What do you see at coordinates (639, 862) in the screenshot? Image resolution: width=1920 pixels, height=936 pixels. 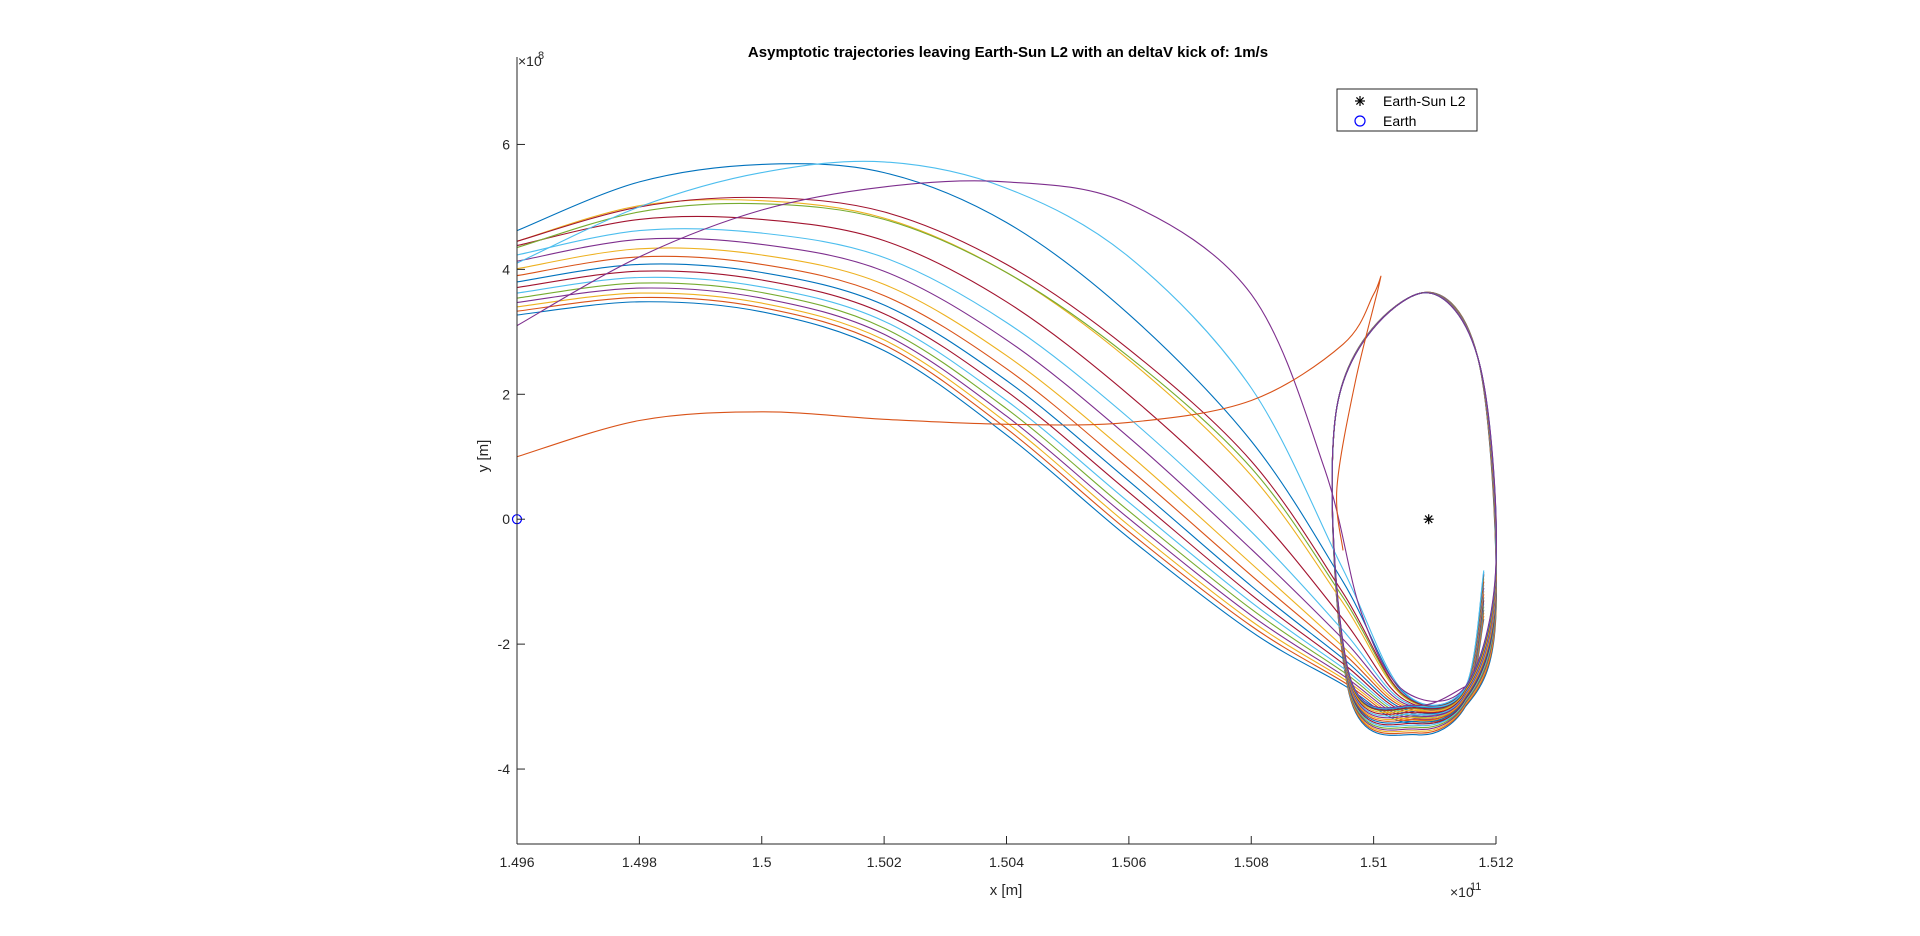 I see `x-tick-label: 1.498` at bounding box center [639, 862].